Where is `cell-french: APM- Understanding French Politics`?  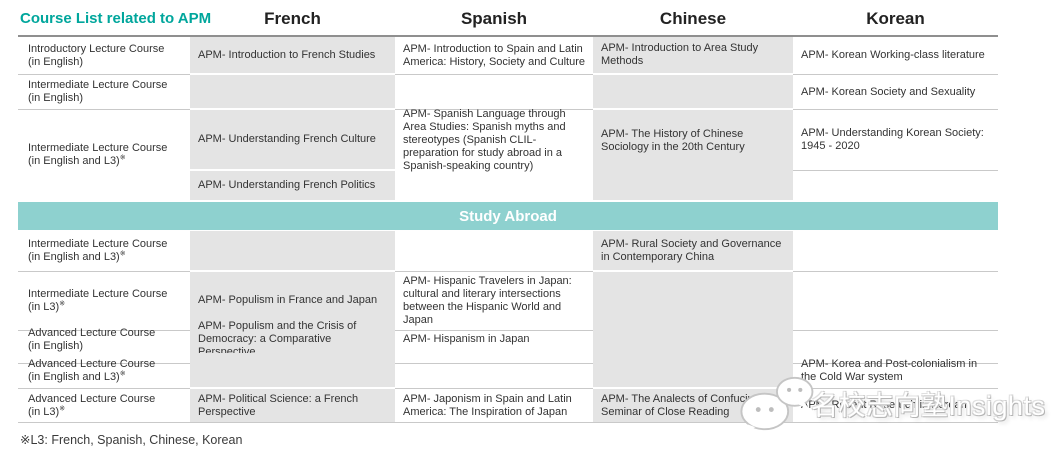
cell-french: APM- Understanding French Politics is located at coordinates (292, 185).